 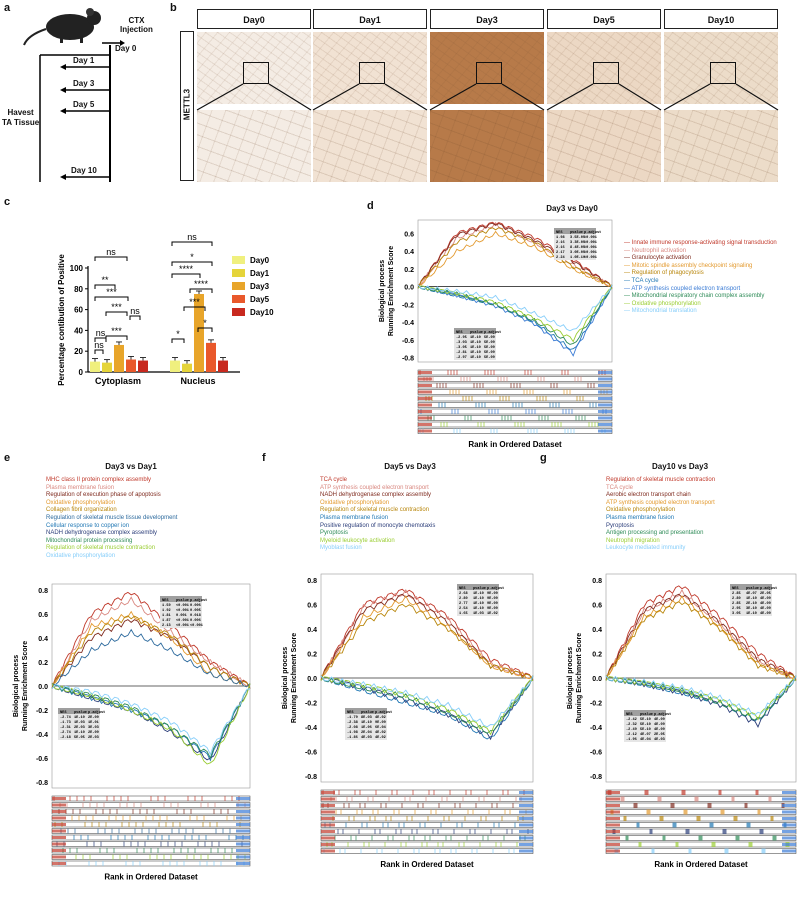 I want to click on significance-label: ***, so click(x=116, y=307).